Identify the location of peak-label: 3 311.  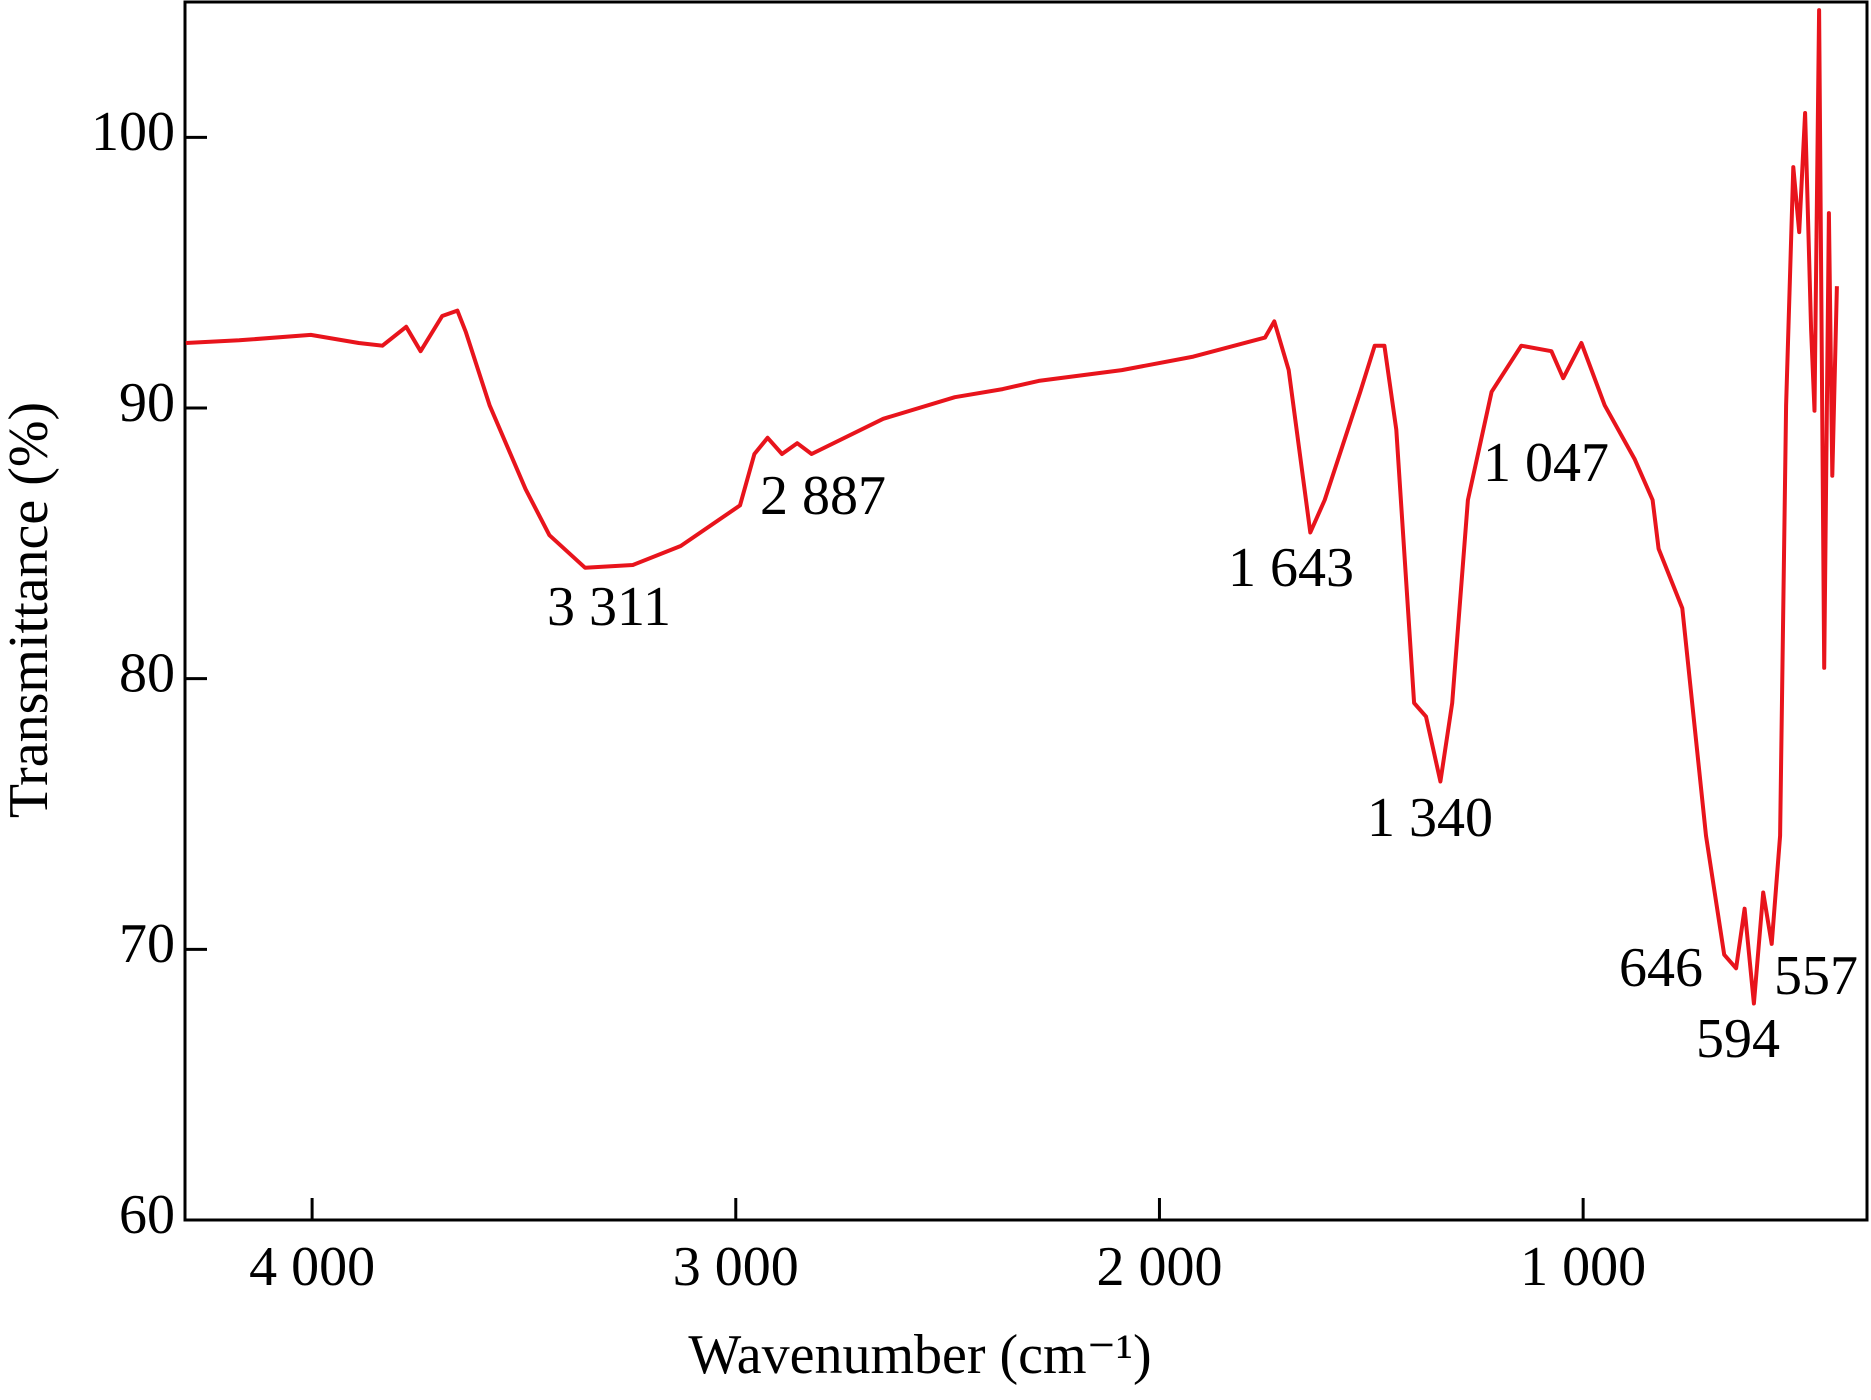
(609, 607).